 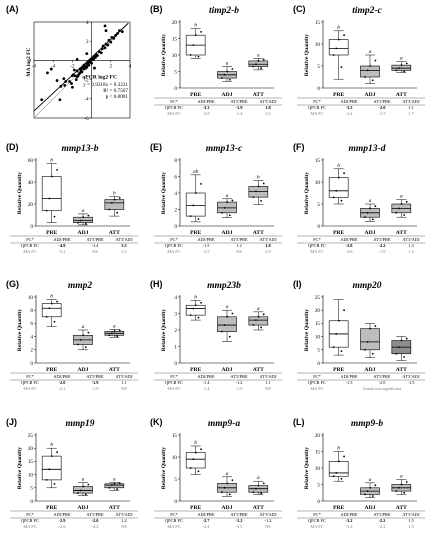 What do you see at coordinates (207, 520) in the screenshot?
I see `fc-qpcr-cell: -2.7` at bounding box center [207, 520].